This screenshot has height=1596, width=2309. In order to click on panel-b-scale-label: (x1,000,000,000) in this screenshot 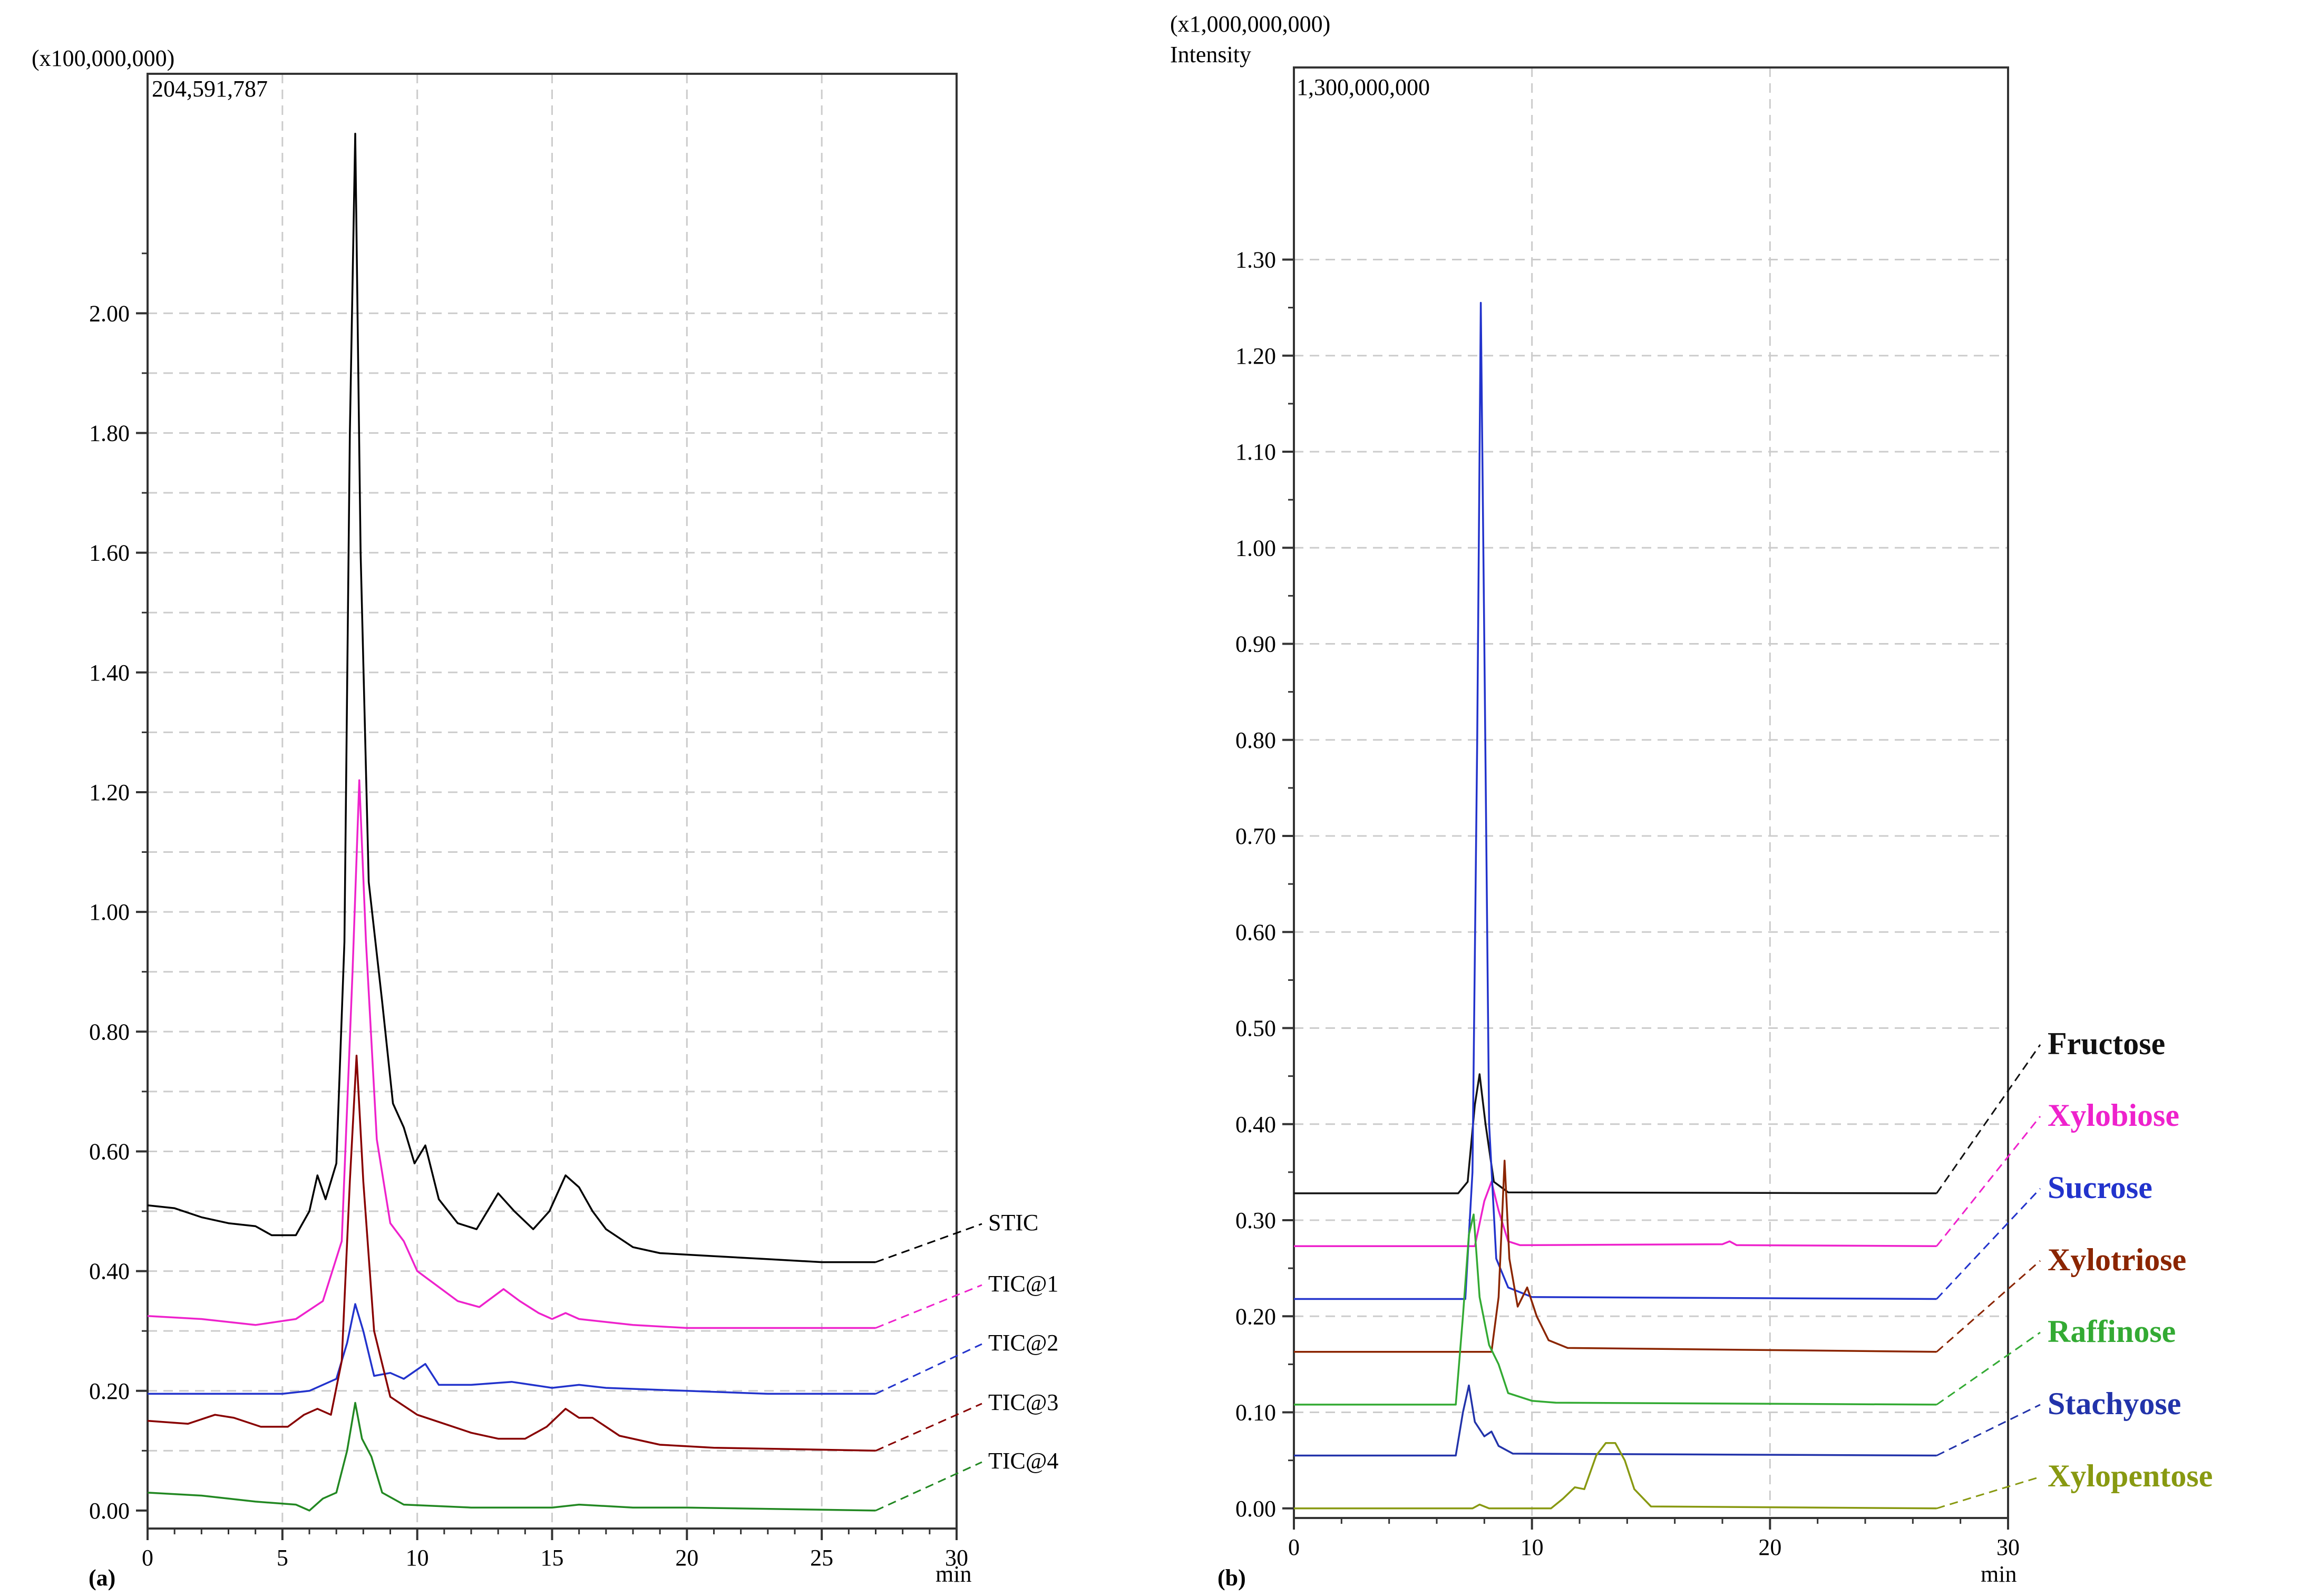, I will do `click(1250, 24)`.